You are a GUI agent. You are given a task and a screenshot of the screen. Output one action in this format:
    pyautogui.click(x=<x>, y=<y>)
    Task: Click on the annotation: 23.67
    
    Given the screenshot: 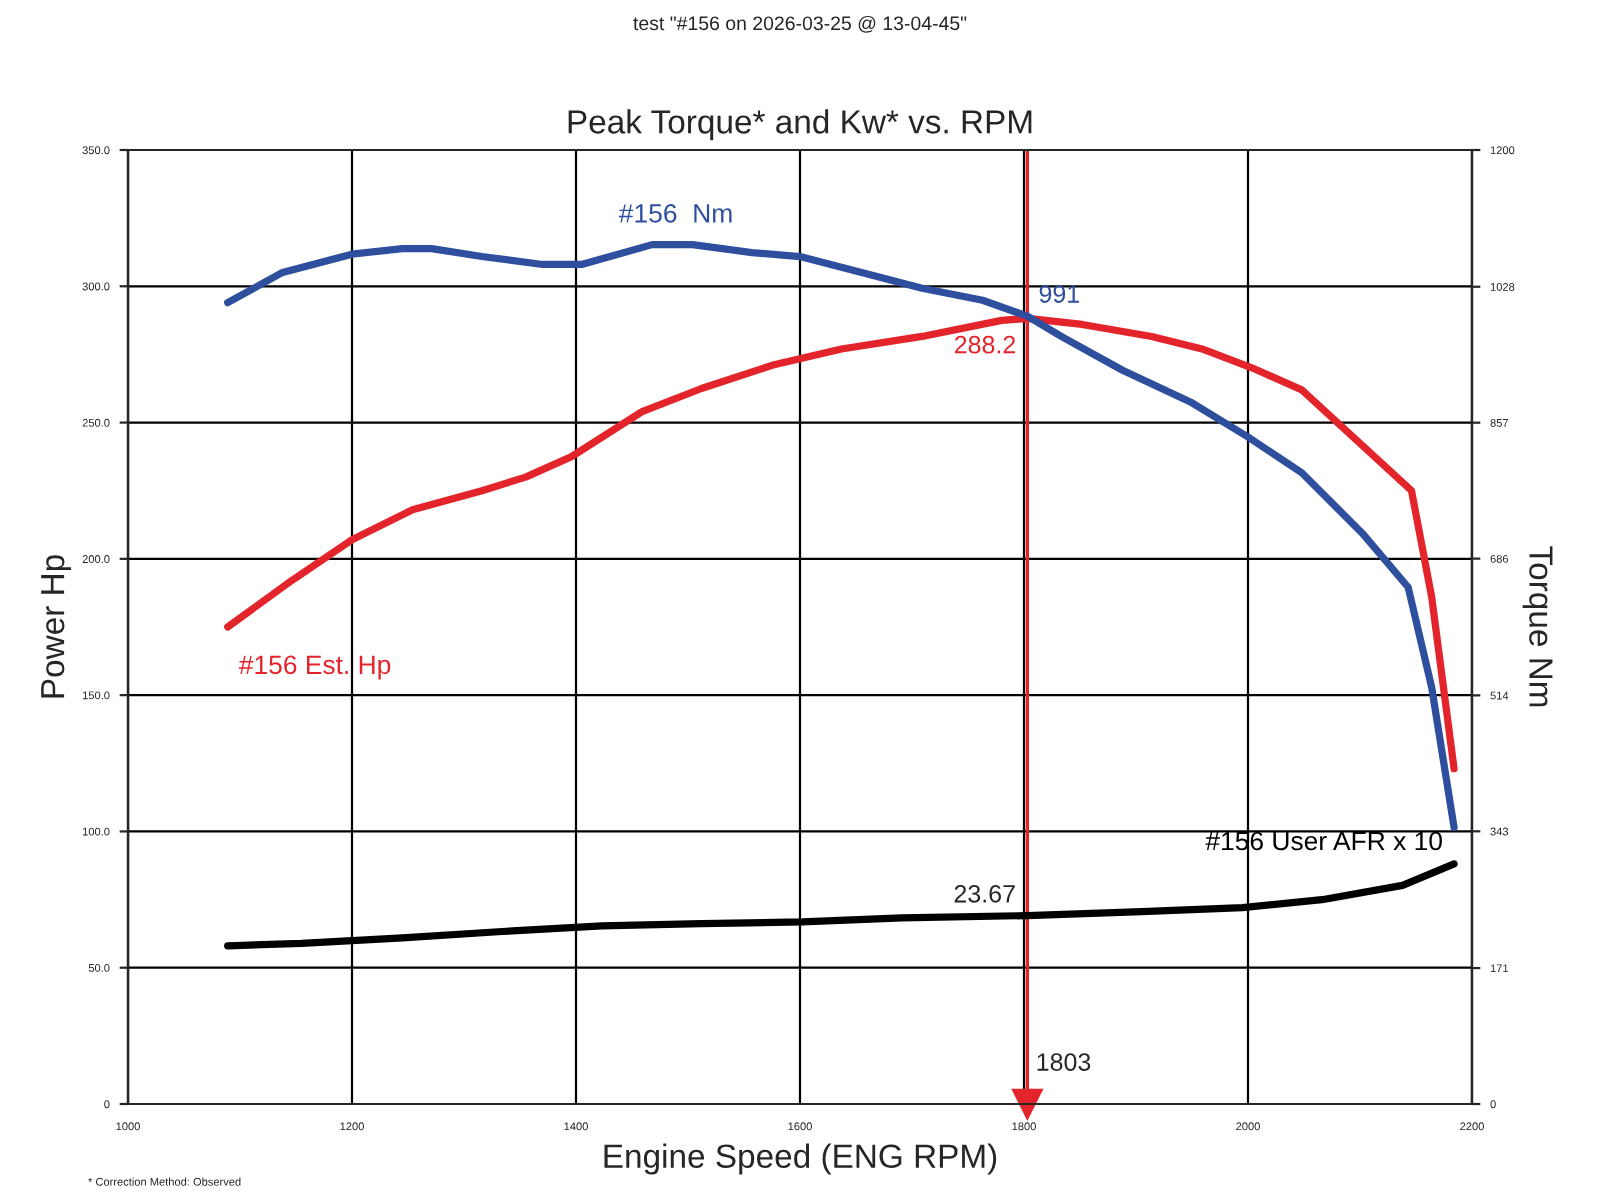 What is the action you would take?
    pyautogui.click(x=984, y=893)
    